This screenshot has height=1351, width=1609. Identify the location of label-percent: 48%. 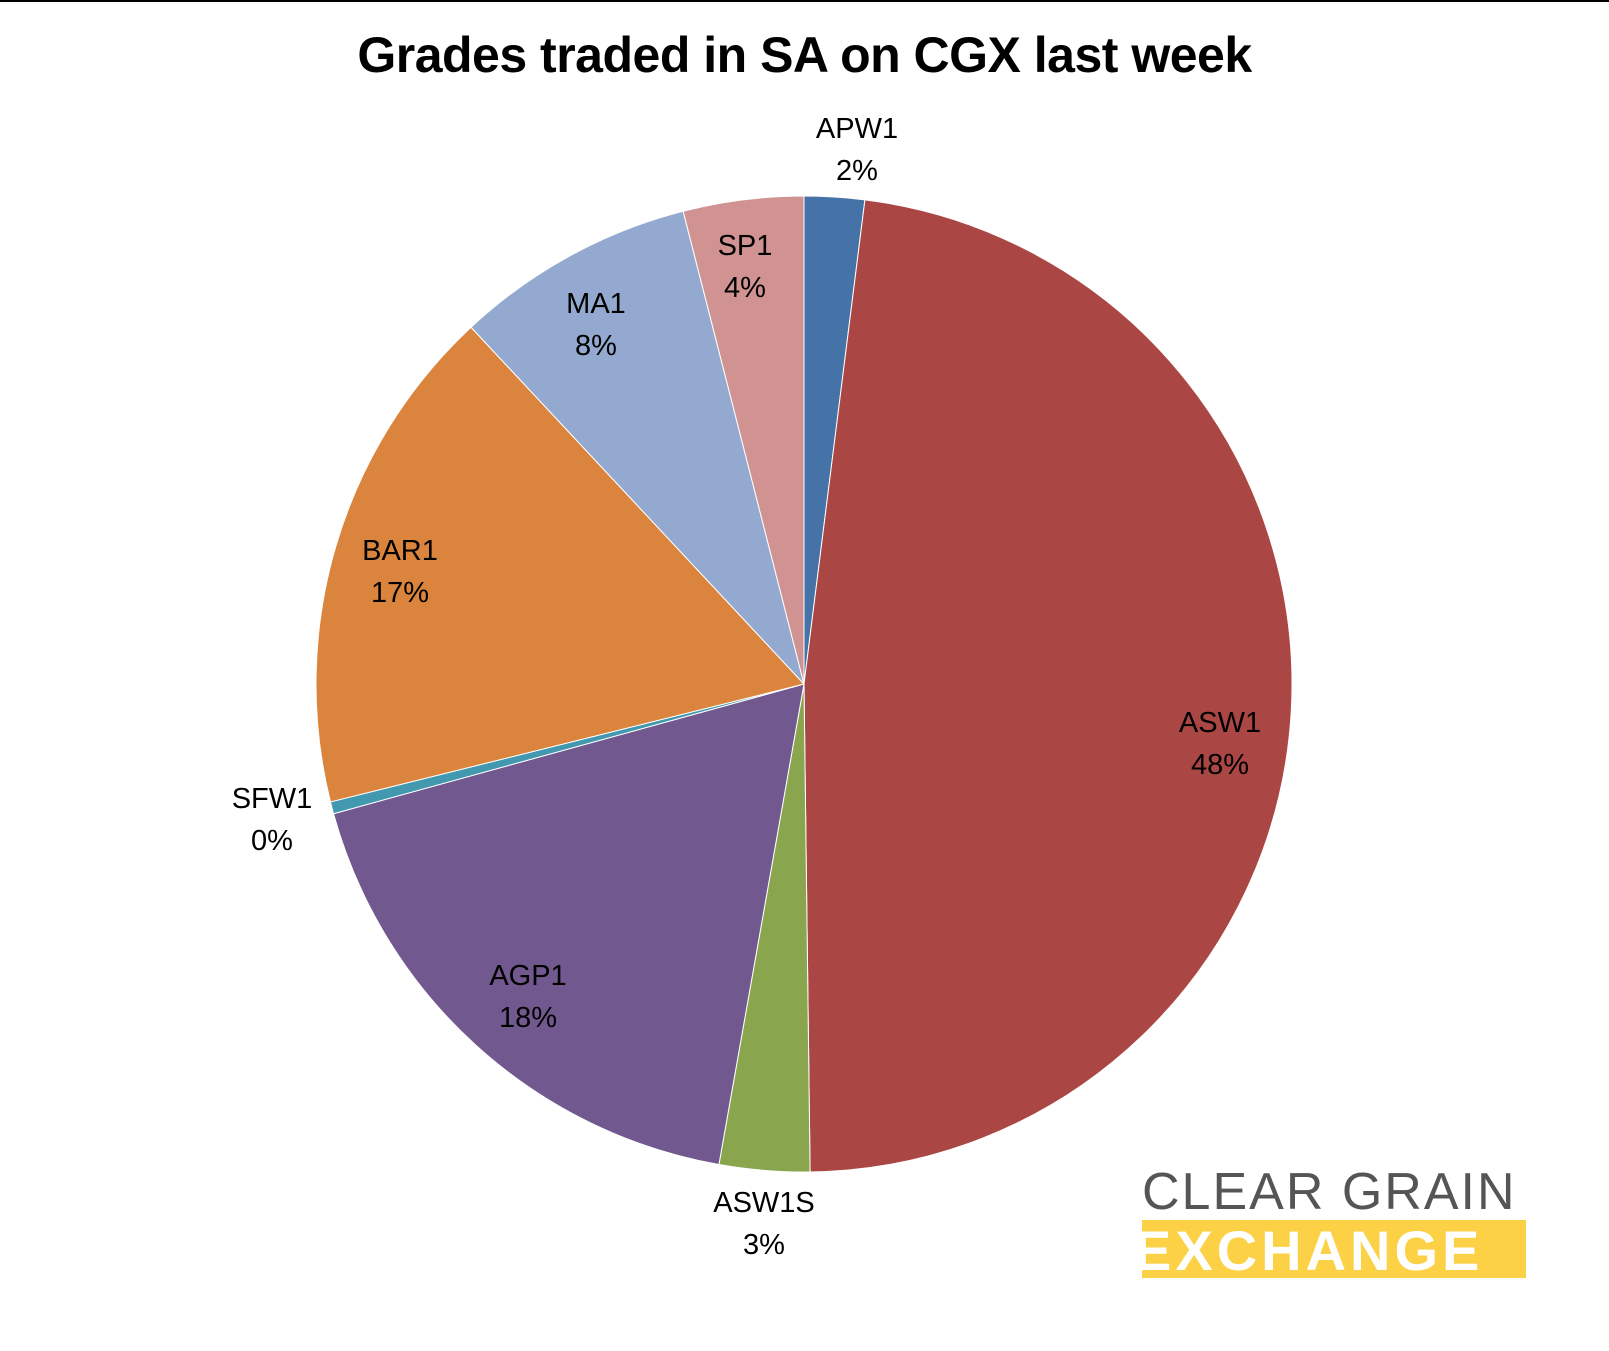
(1220, 765).